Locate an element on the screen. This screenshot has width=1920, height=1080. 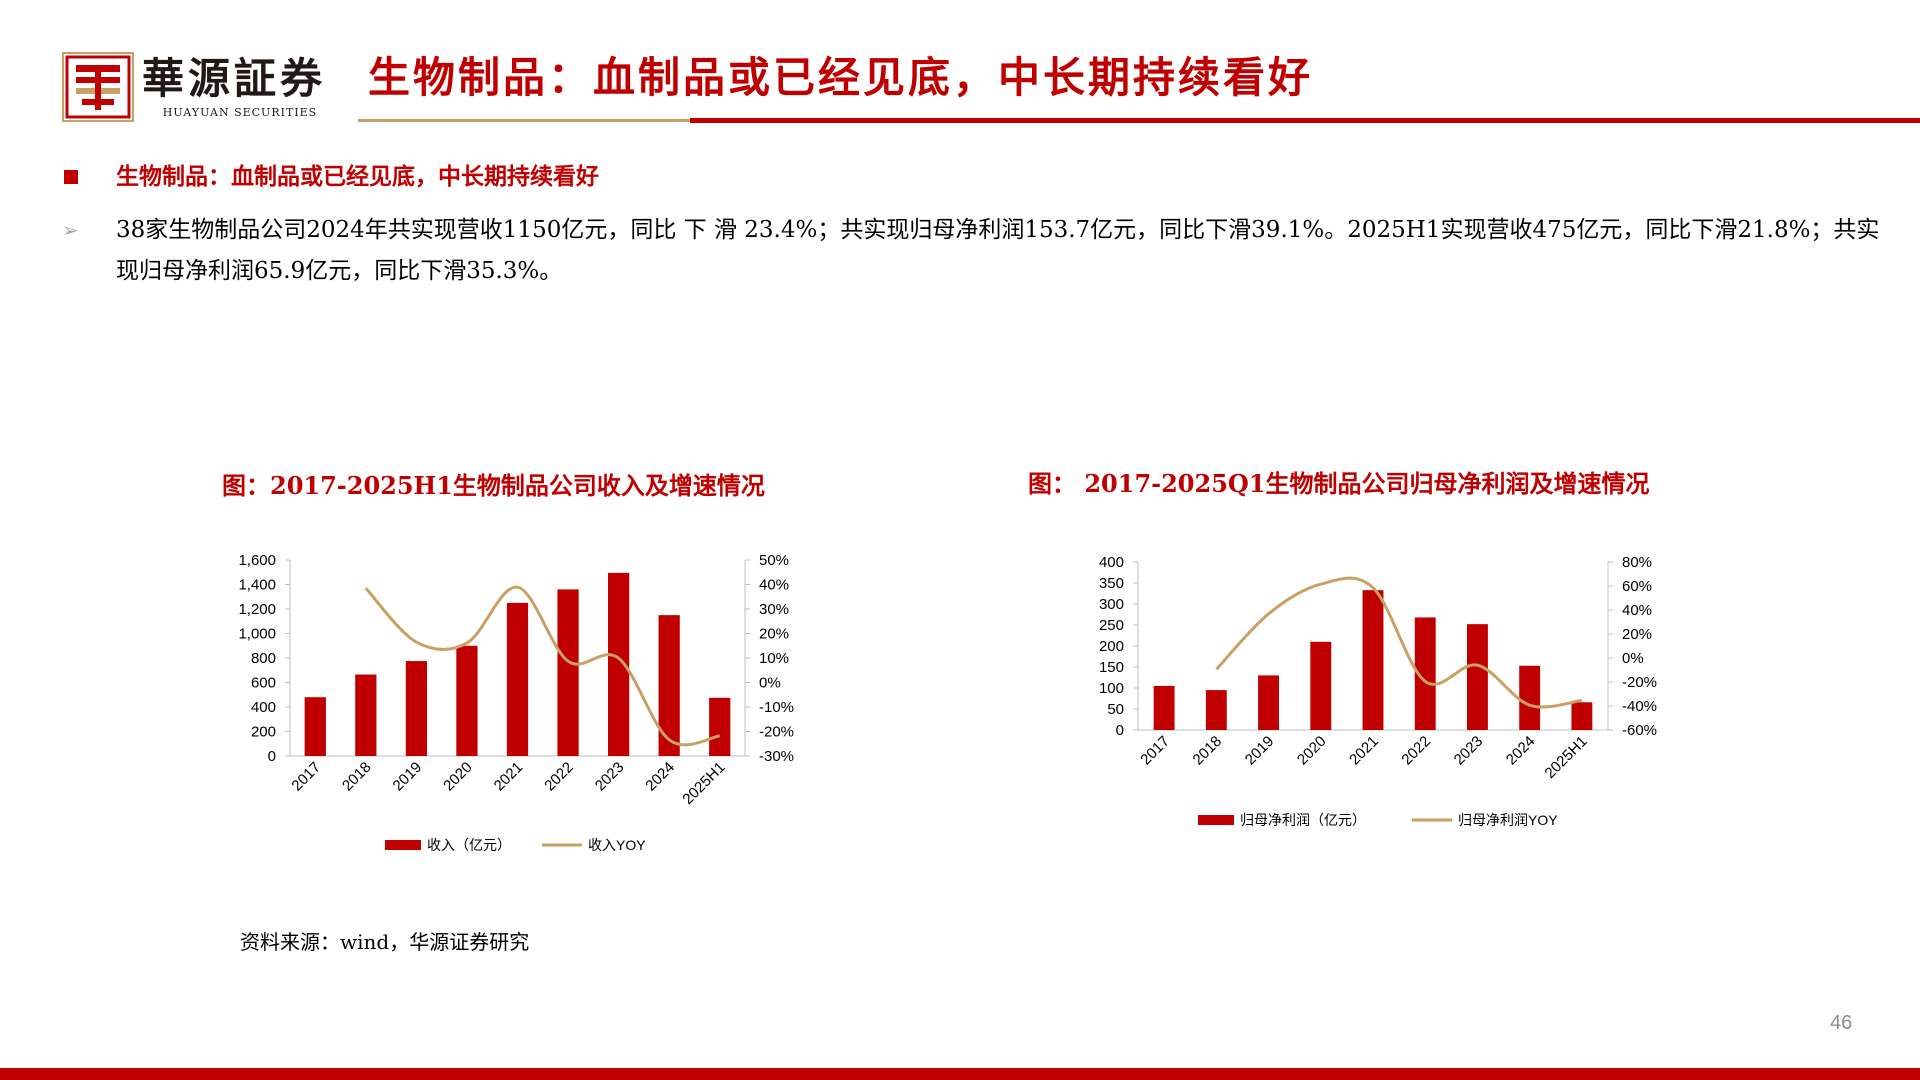
y-tick-label: 350 is located at coordinates (1111, 583).